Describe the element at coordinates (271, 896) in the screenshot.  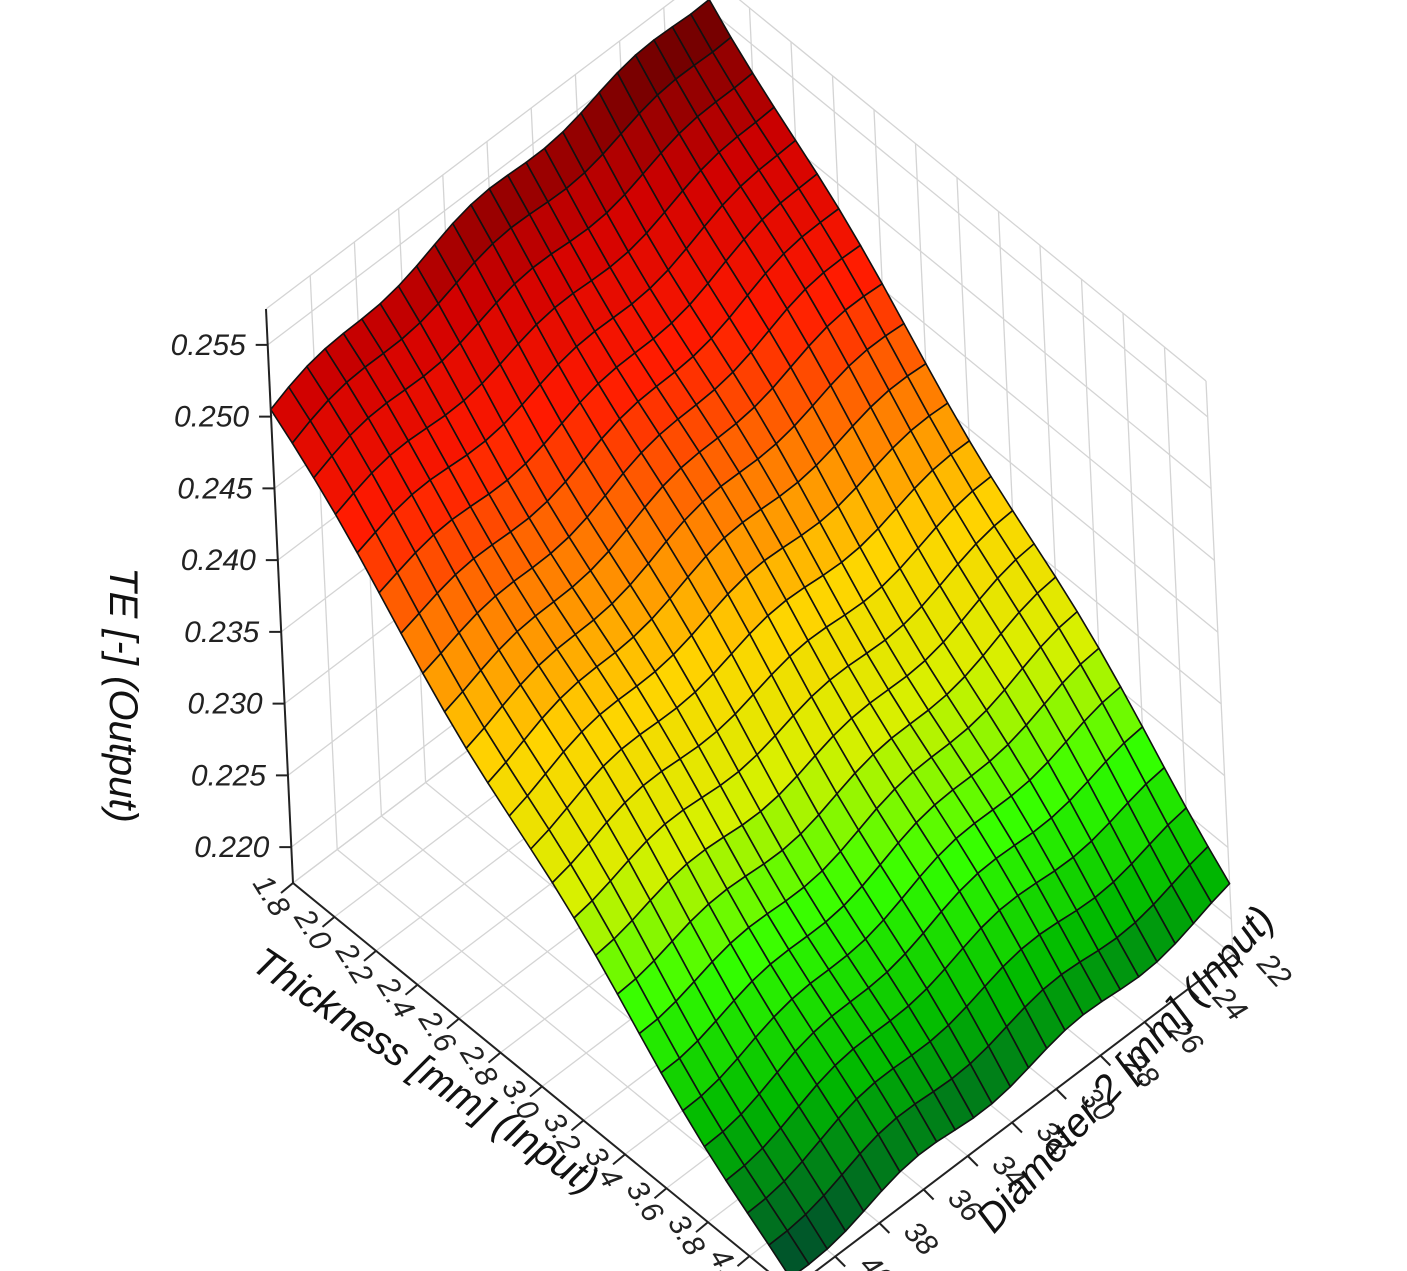
I see `x-tick-label: 1.8` at that location.